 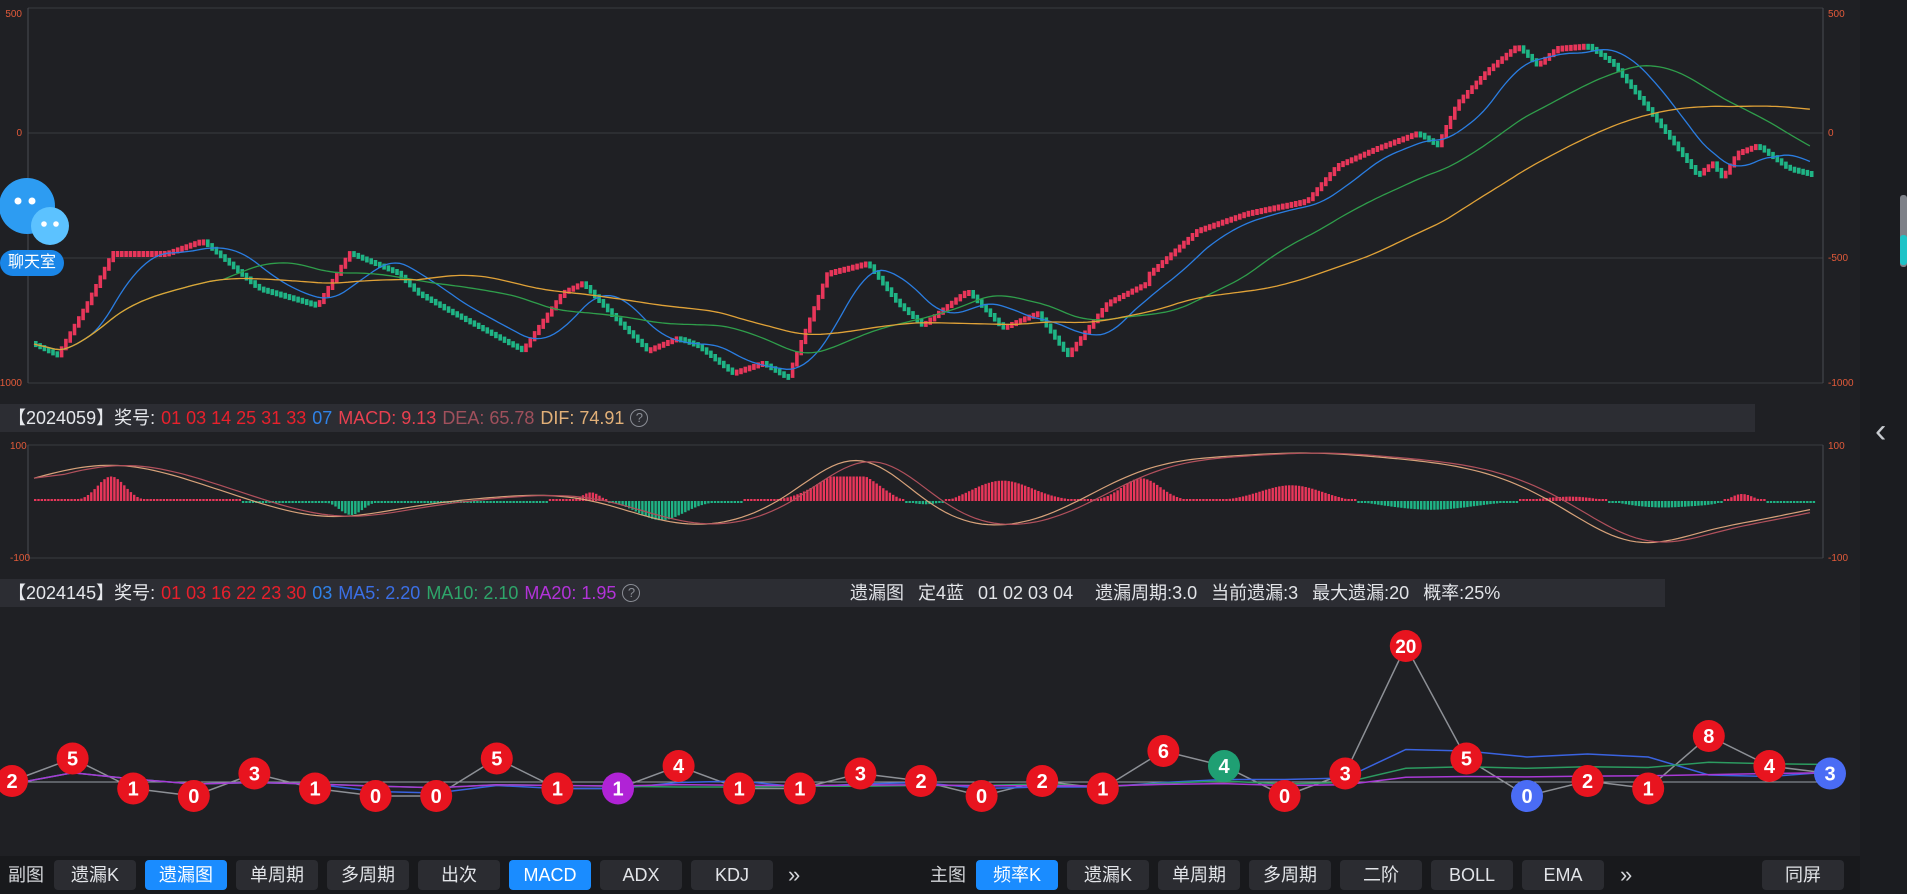 What do you see at coordinates (1199, 875) in the screenshot?
I see `main-button-single-period: 单周期` at bounding box center [1199, 875].